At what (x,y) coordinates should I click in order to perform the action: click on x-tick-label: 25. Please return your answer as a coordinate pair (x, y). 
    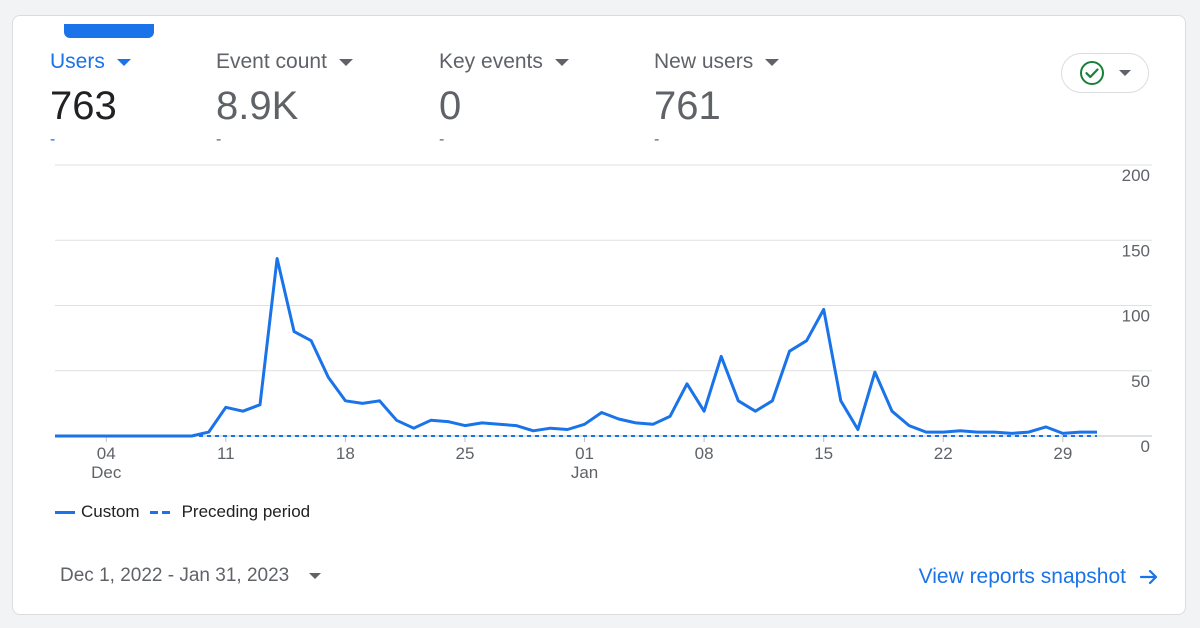
    Looking at the image, I should click on (465, 453).